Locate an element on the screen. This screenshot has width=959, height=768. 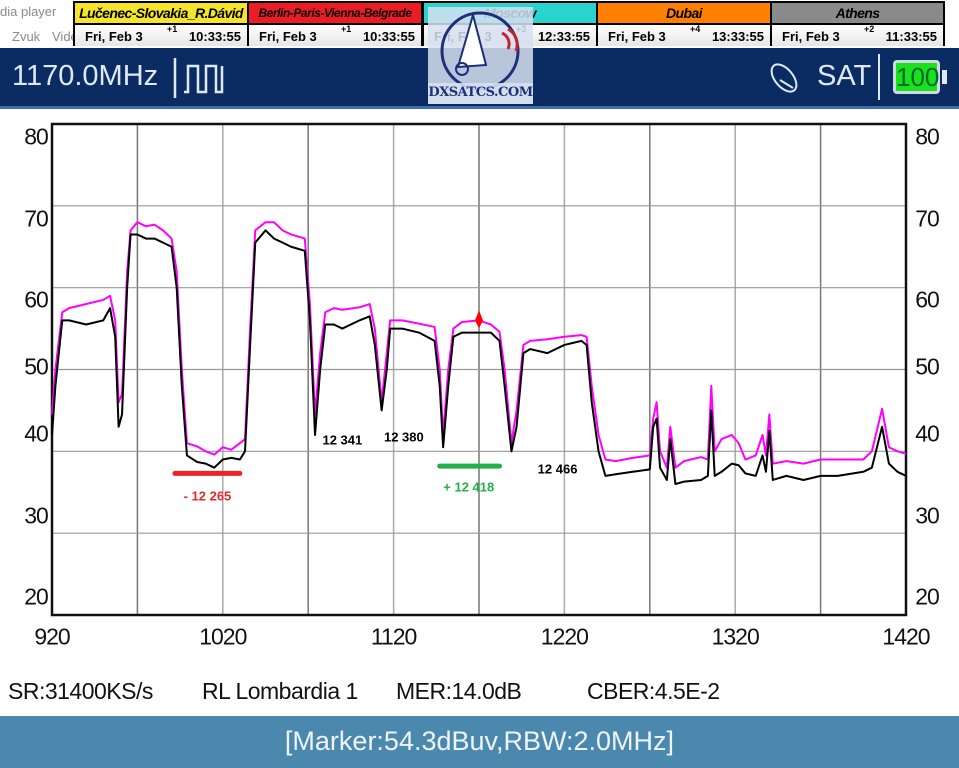
x-tick-label: 1120 is located at coordinates (393, 636).